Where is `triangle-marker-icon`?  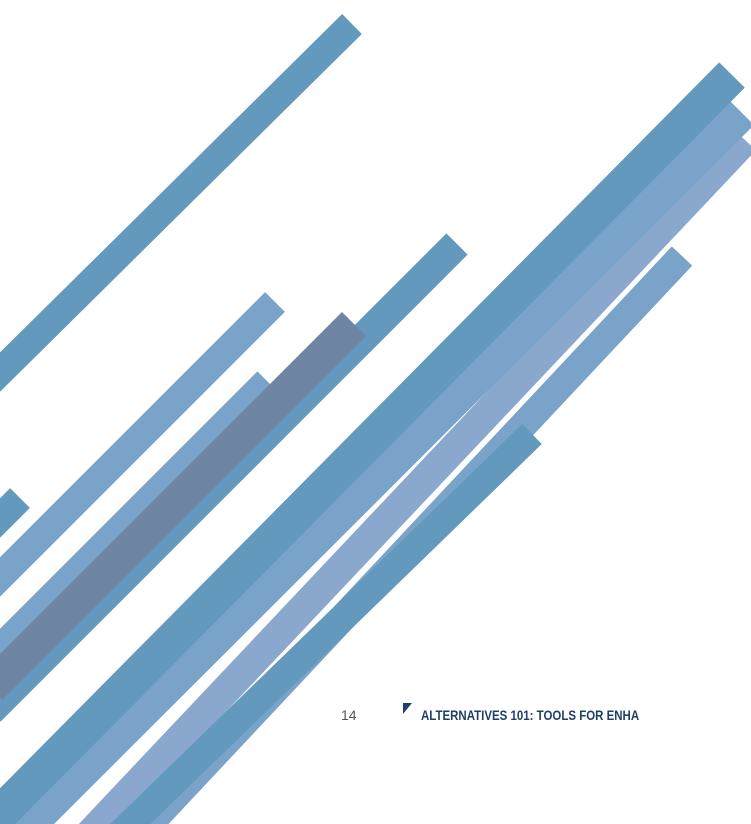
triangle-marker-icon is located at coordinates (407, 708).